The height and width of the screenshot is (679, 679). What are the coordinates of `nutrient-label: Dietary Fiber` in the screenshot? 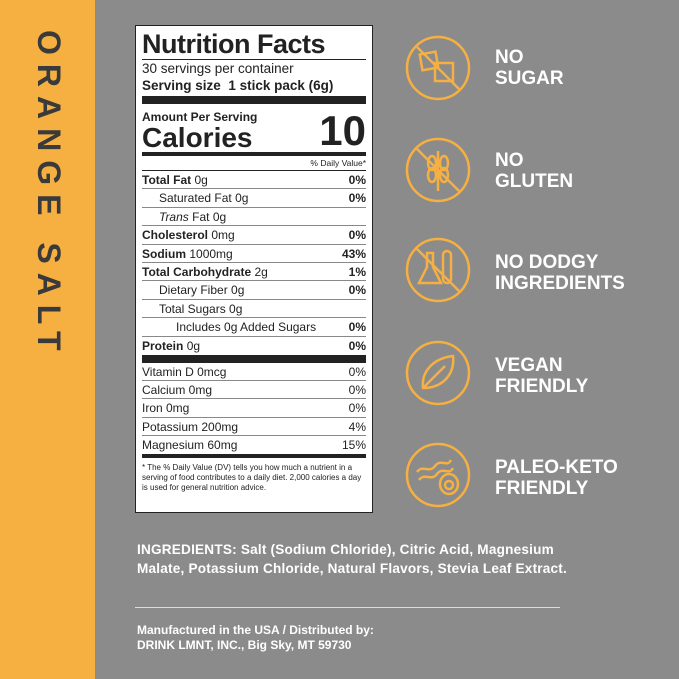 It's located at (193, 290).